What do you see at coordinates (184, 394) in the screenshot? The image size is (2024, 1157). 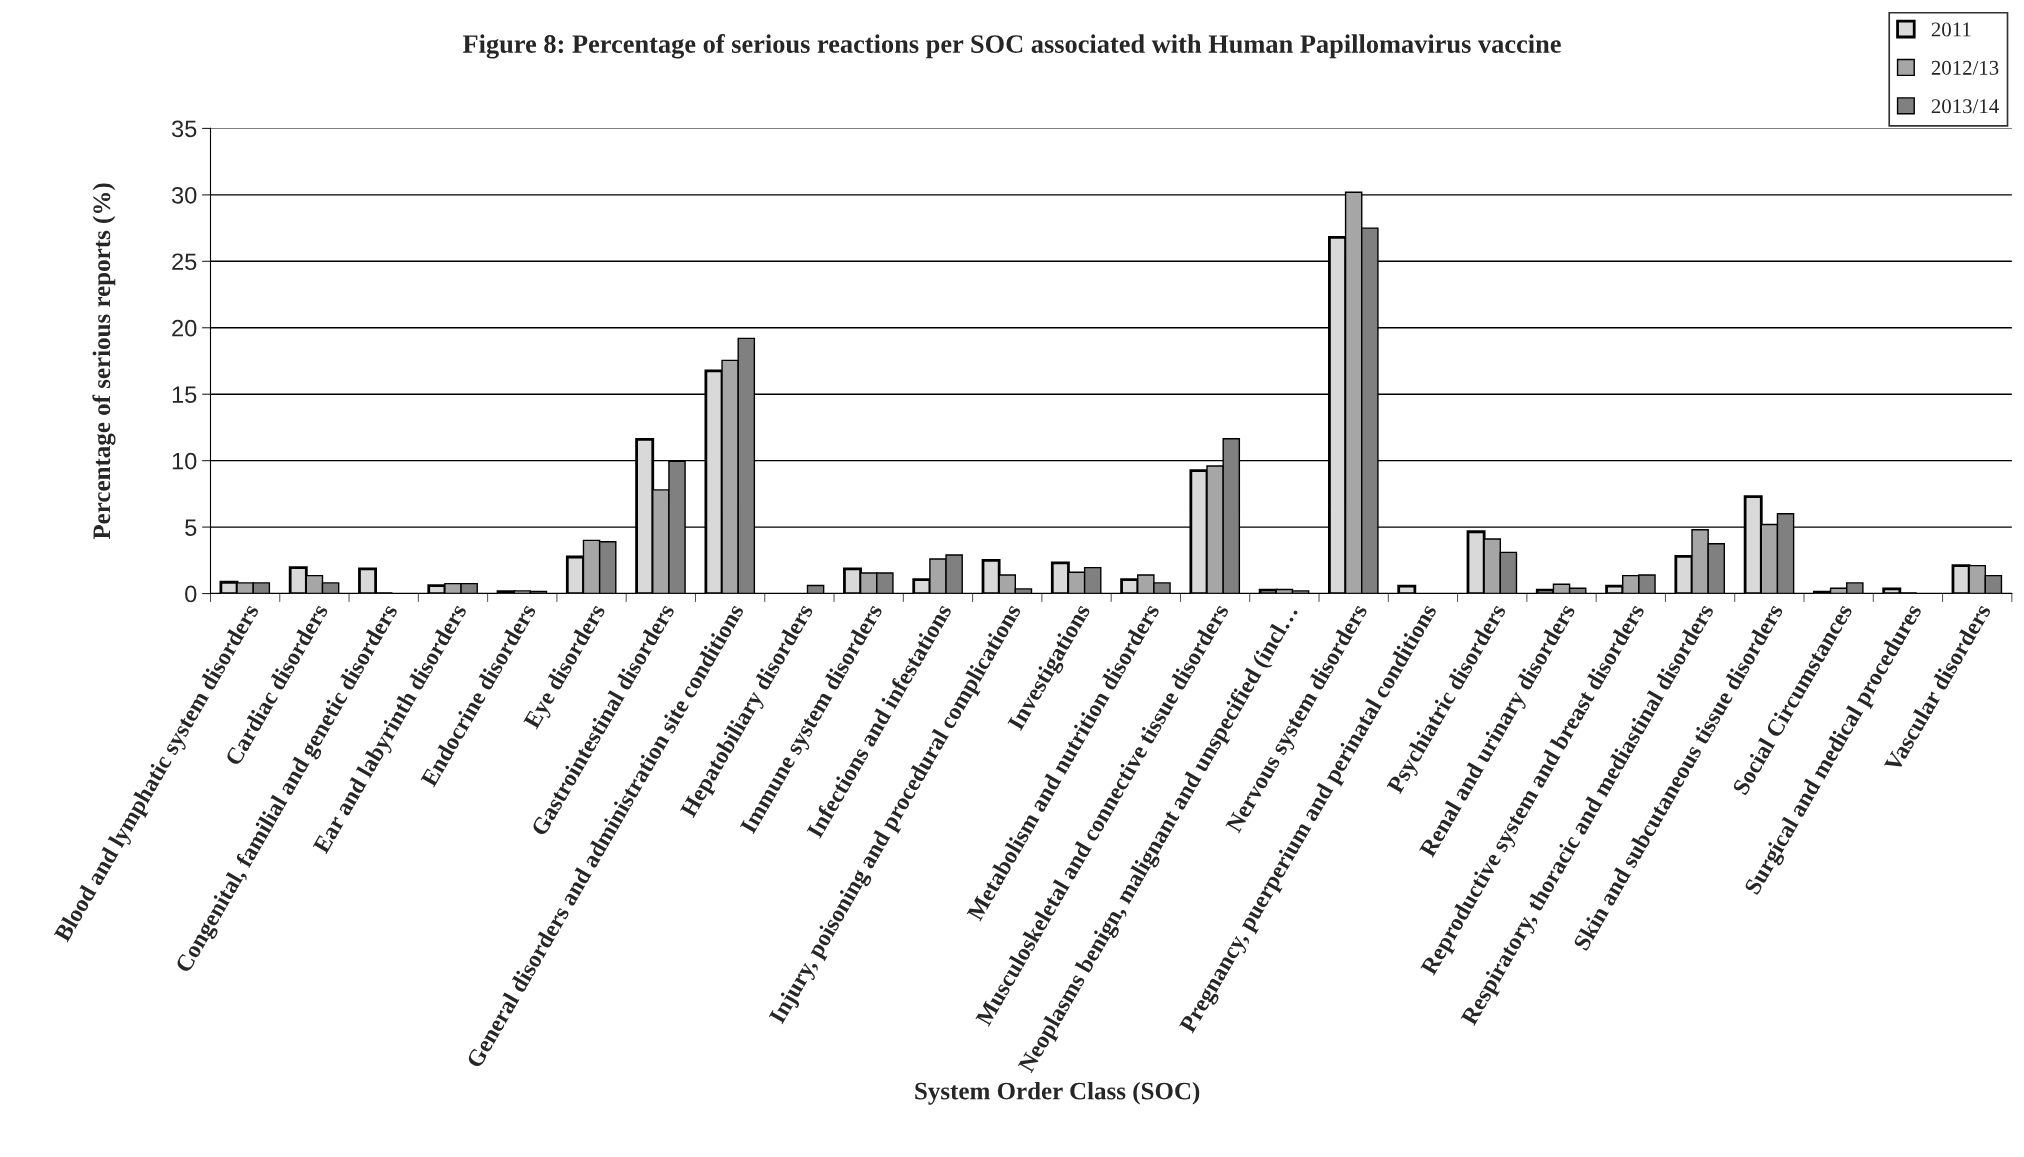 I see `y-tick-label: 15` at bounding box center [184, 394].